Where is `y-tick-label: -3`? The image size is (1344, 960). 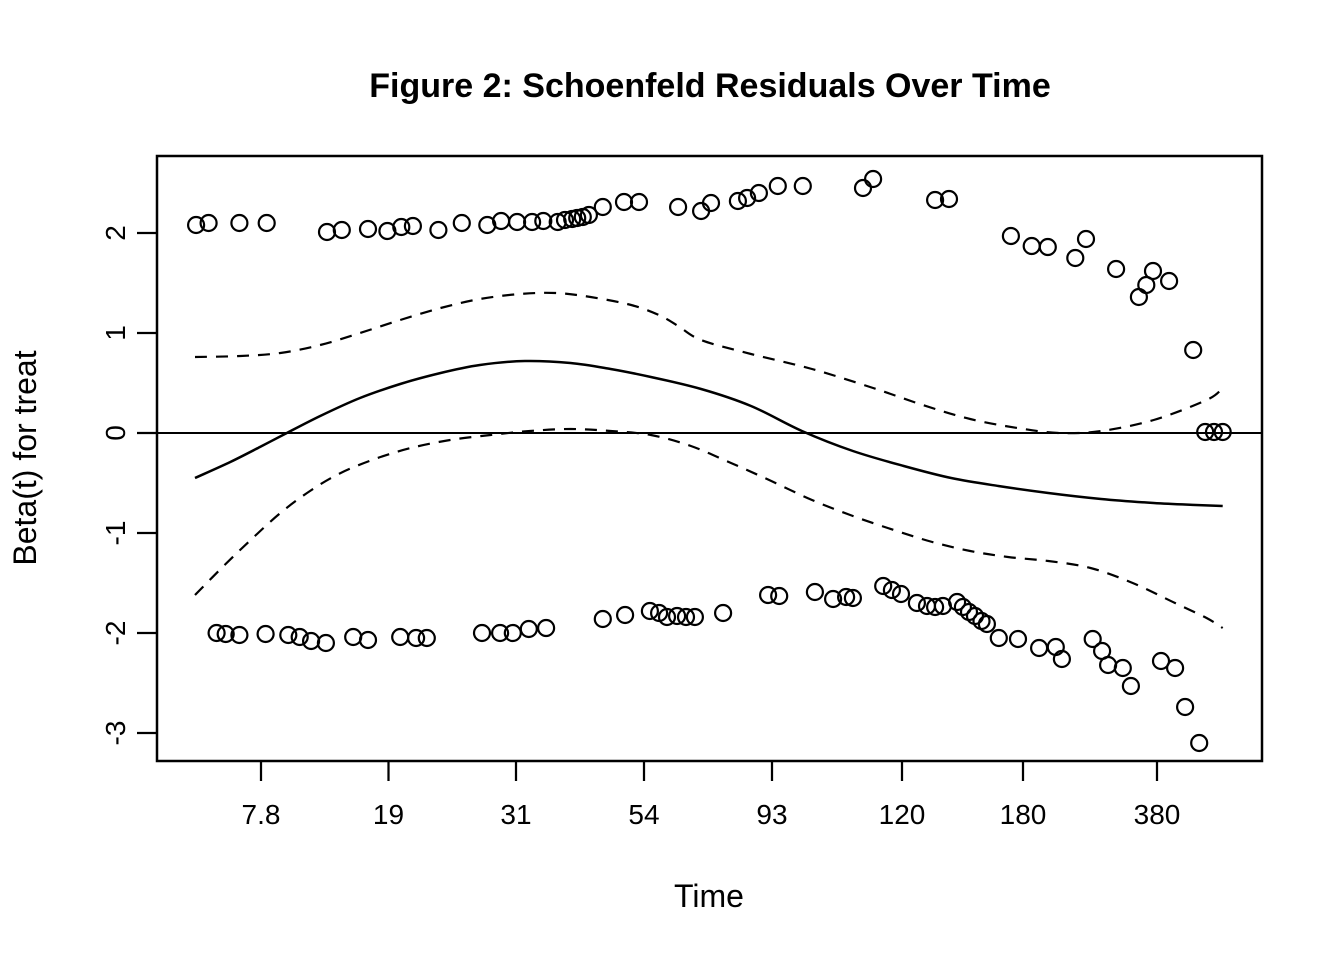 y-tick-label: -3 is located at coordinates (115, 733).